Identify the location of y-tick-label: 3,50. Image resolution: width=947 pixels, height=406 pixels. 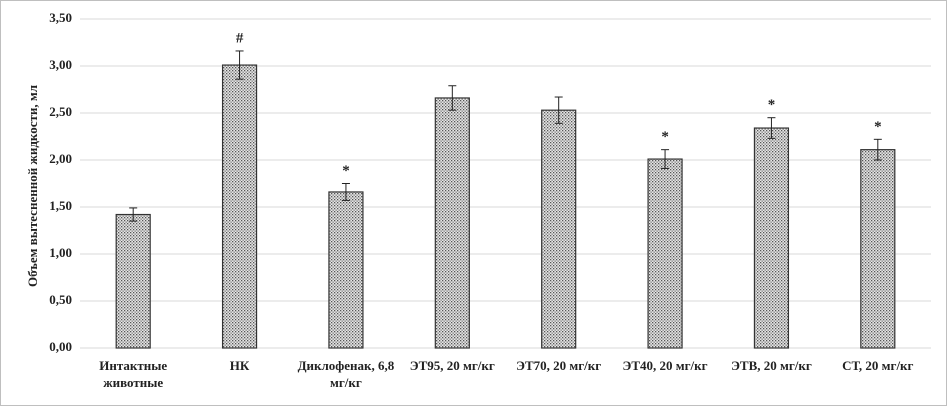
(60, 17).